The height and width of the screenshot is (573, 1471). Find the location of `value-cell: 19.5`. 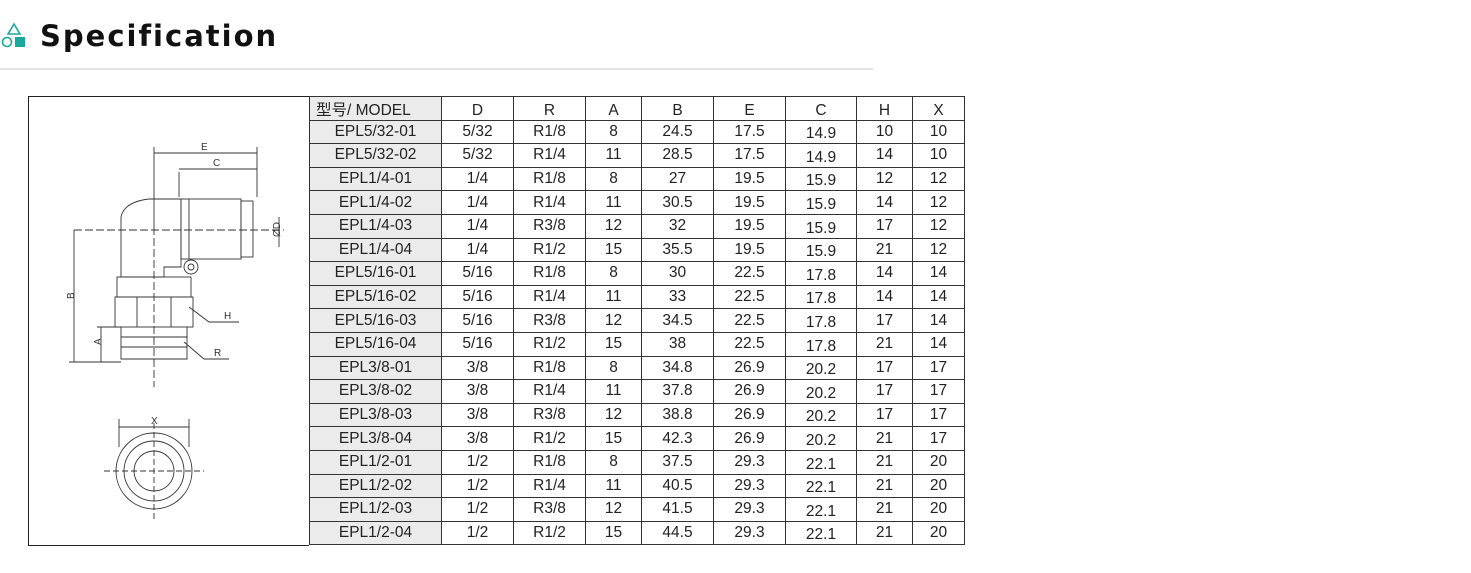

value-cell: 19.5 is located at coordinates (749, 202).